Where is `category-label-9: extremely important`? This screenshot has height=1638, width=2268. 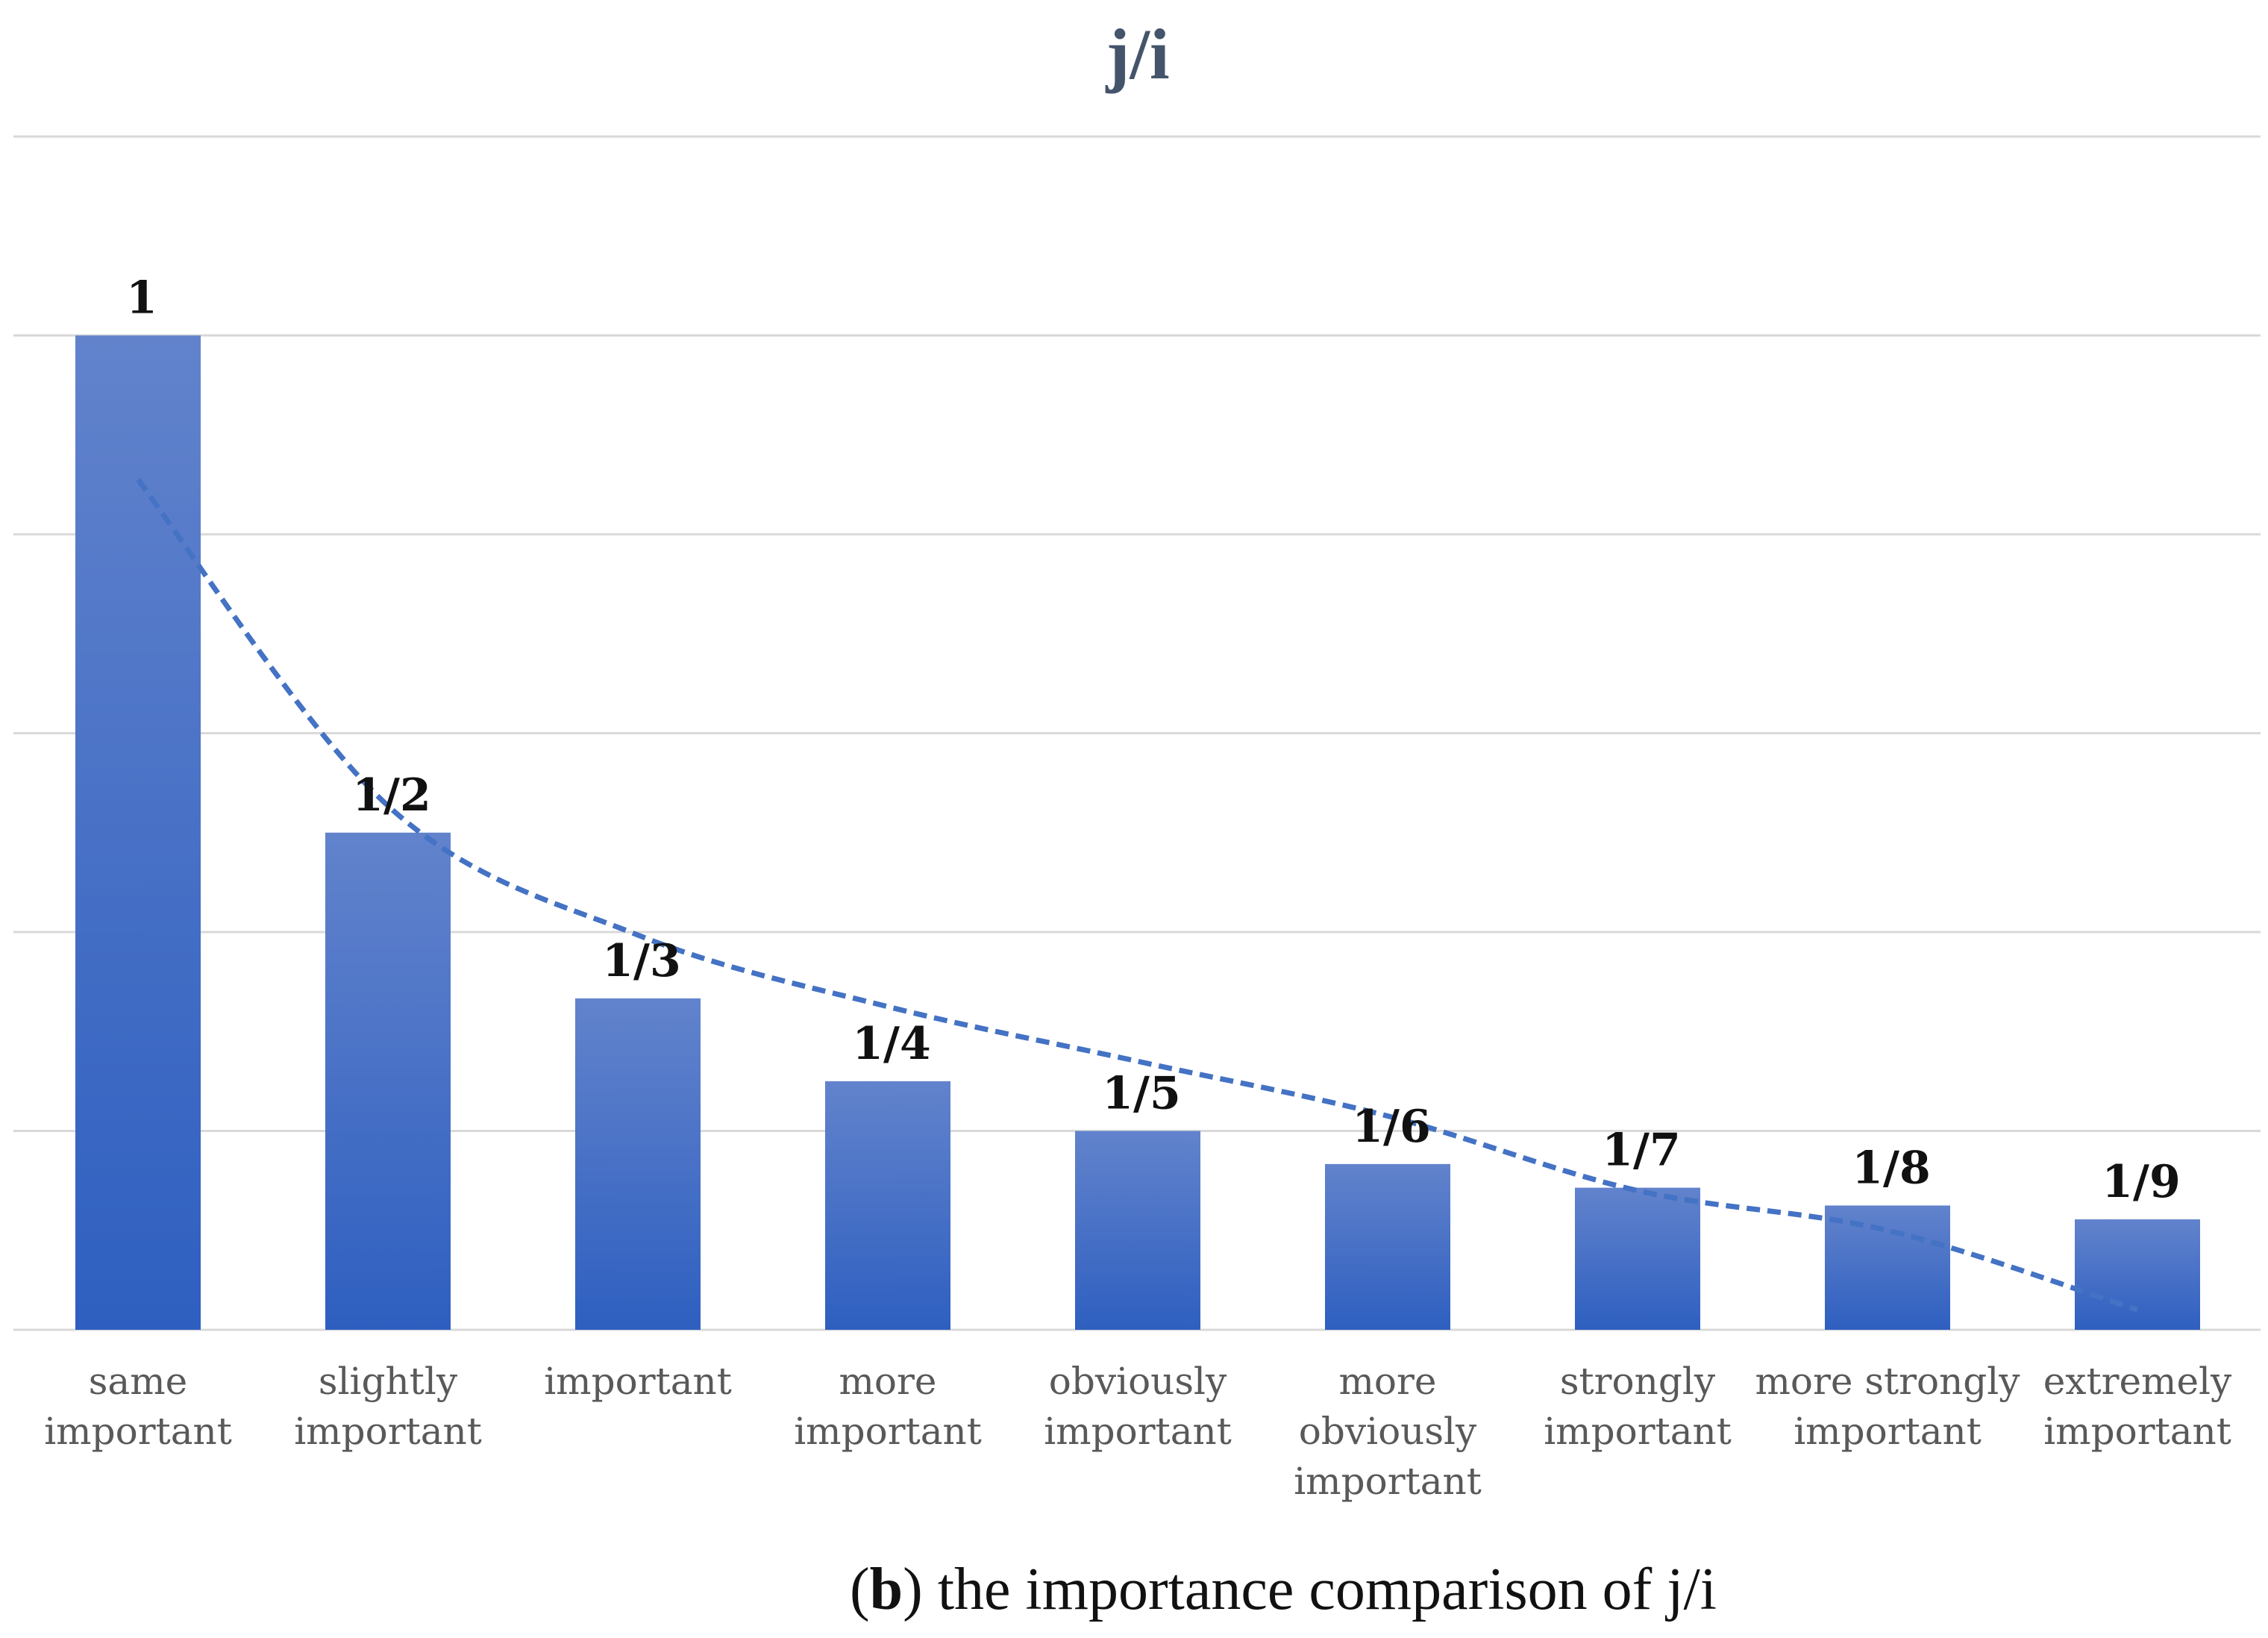
category-label-9: extremely important is located at coordinates (2137, 1406).